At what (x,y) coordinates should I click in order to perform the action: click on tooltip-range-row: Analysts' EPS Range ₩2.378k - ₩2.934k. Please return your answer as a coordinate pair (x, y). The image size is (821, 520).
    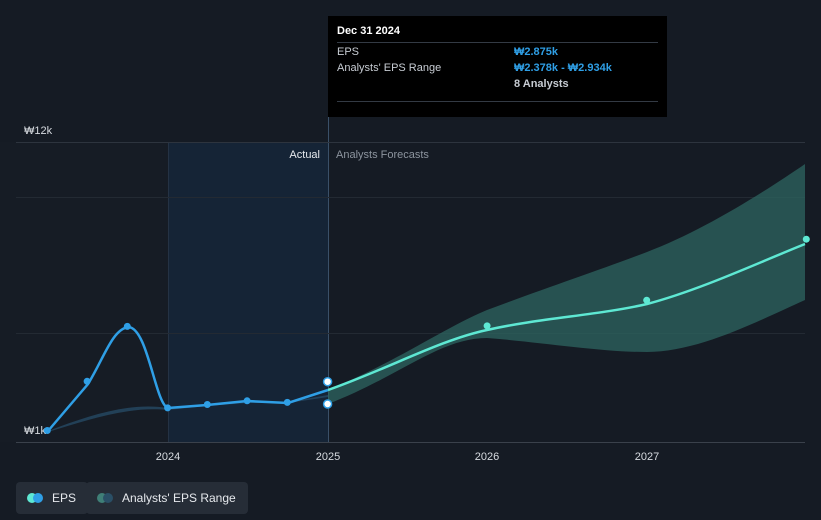
    Looking at the image, I should click on (497, 68).